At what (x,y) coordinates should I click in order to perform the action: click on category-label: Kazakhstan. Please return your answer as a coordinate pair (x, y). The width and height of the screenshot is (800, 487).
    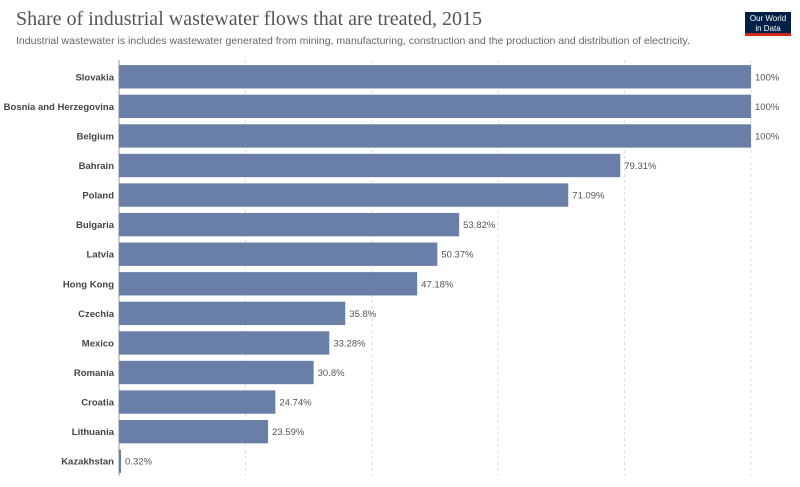
    Looking at the image, I should click on (87, 462).